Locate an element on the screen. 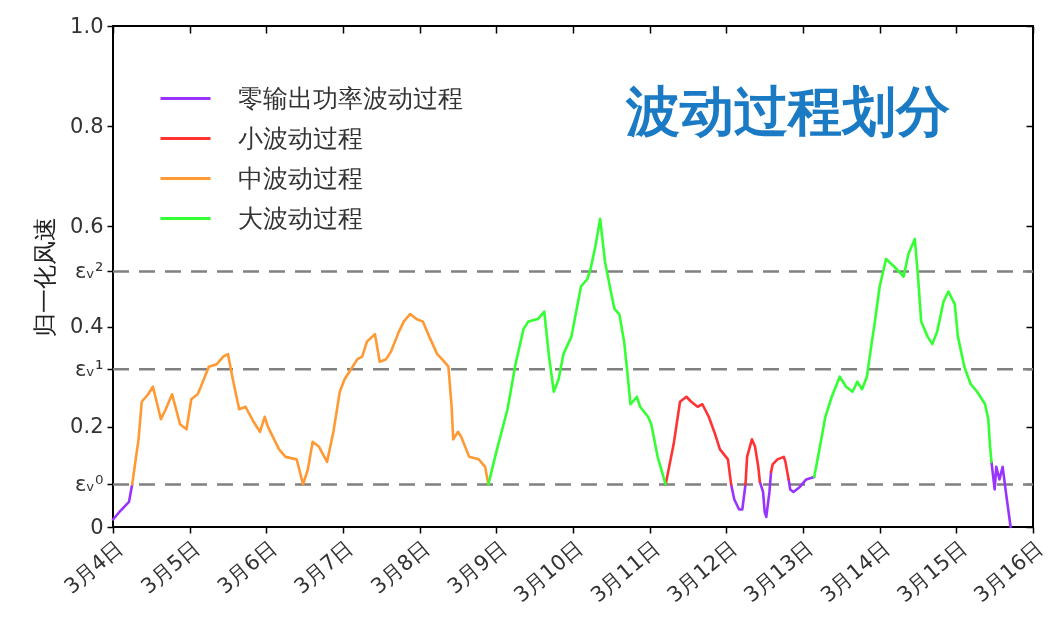  legend-label: 中波动过程 is located at coordinates (300, 178).